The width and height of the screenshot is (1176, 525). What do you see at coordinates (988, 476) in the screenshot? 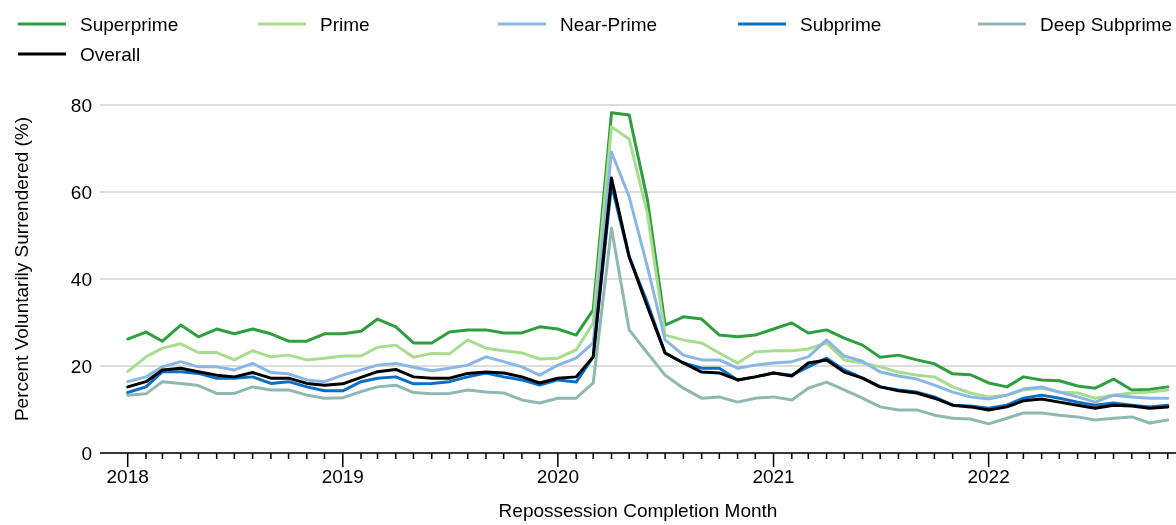
I see `x-tick-label: 2022` at bounding box center [988, 476].